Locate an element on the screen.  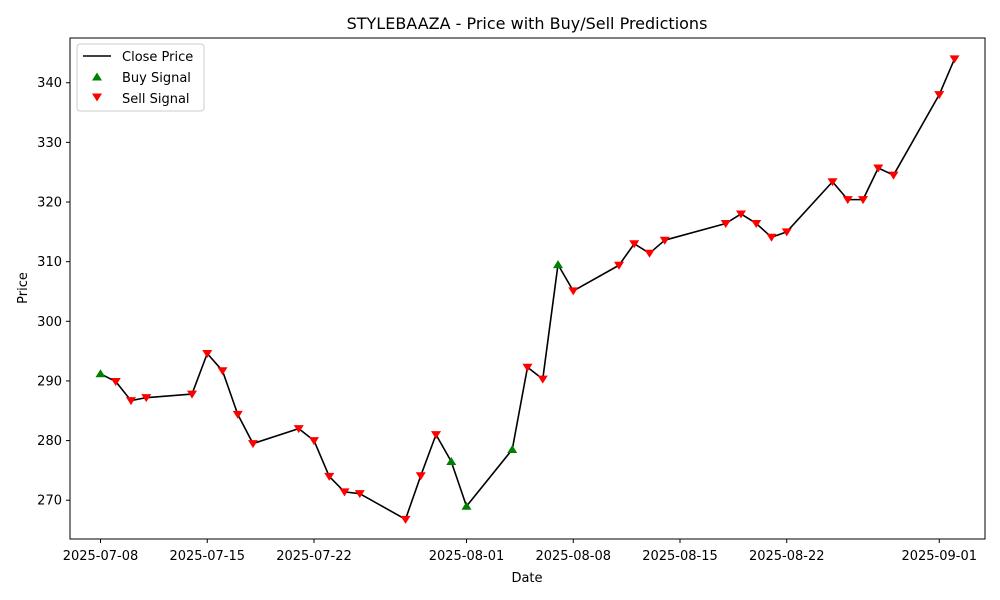
x-tick-label: 2025-07-15 is located at coordinates (207, 556).